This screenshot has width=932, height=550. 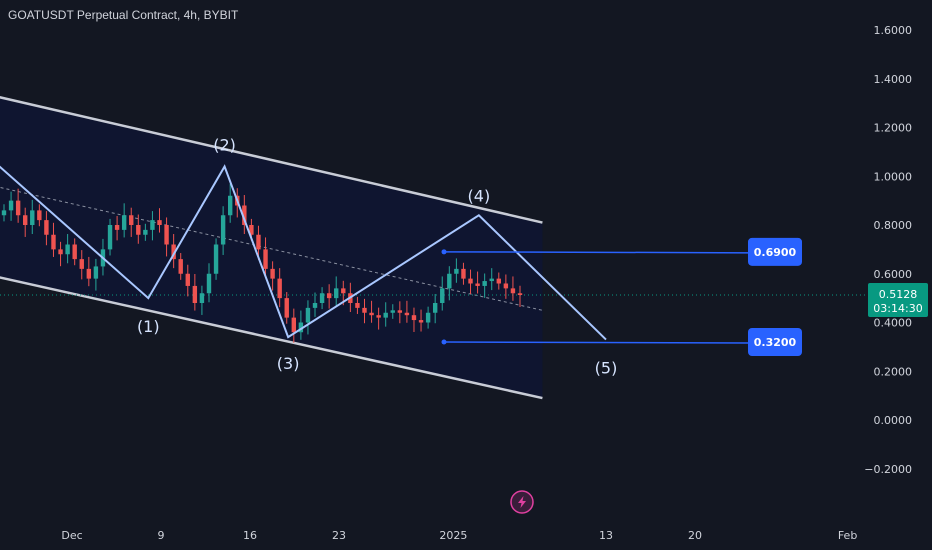 I want to click on price-tick-label: 0.8000, so click(x=893, y=225).